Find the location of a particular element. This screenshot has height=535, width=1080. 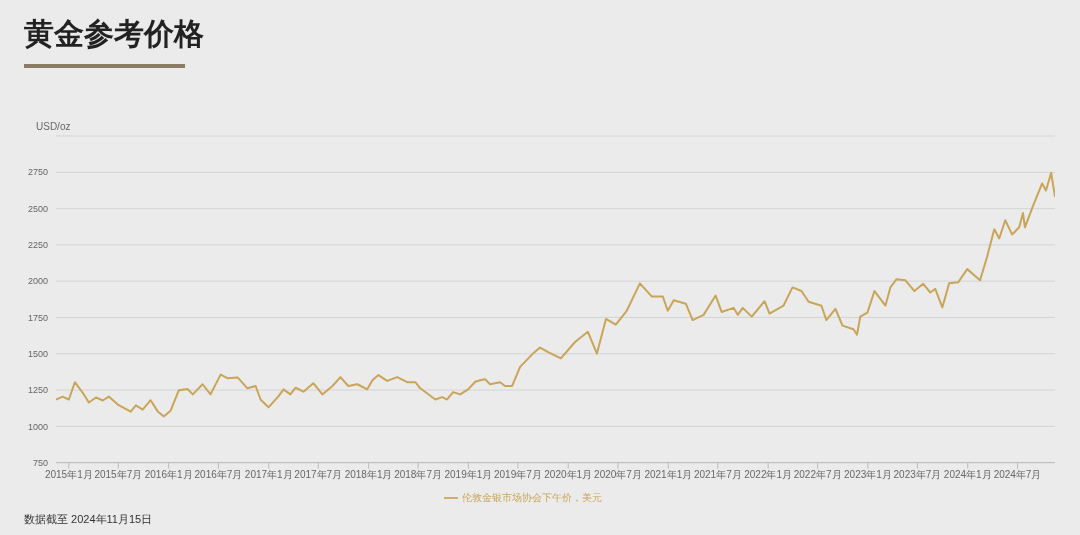

x-tick-label: 2016年7月 is located at coordinates (218, 474).